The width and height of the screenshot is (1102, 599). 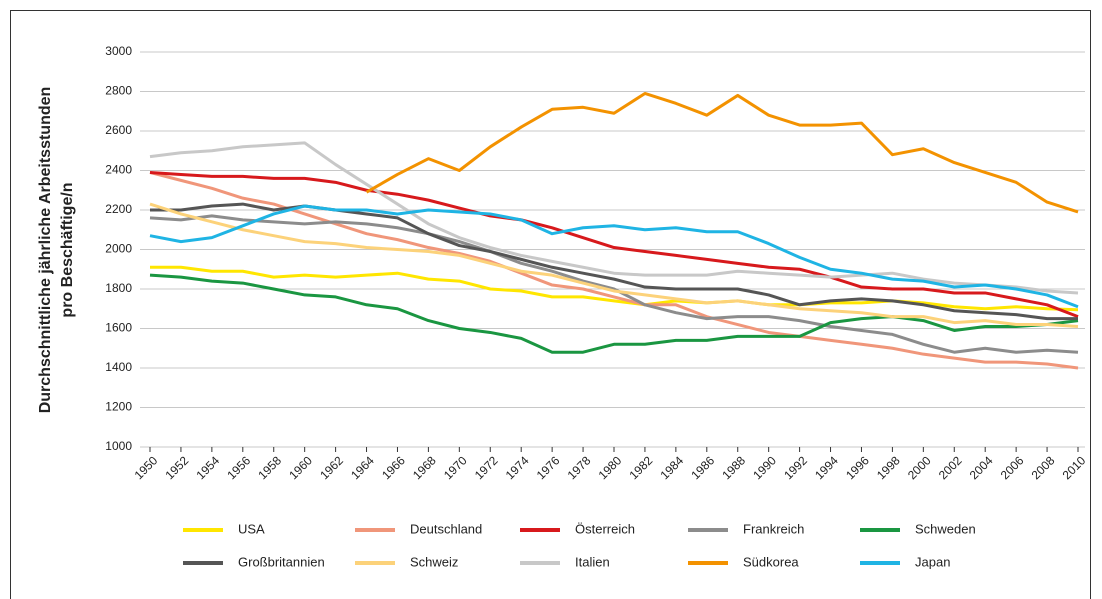 I want to click on x-tick-label: 1986, so click(x=702, y=467).